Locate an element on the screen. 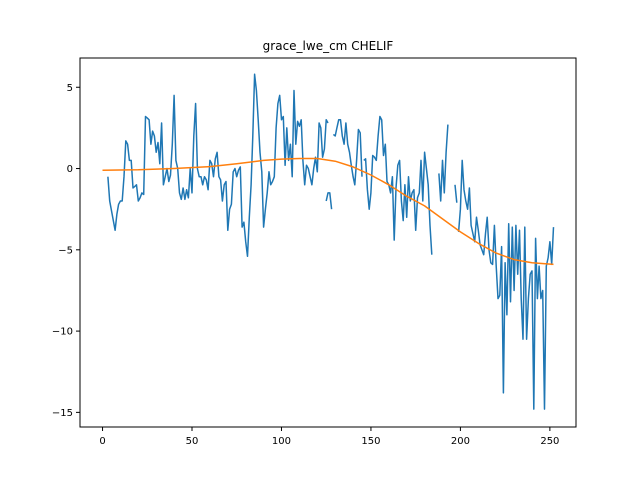 The height and width of the screenshot is (480, 640). x-tick-label: 100 is located at coordinates (281, 441).